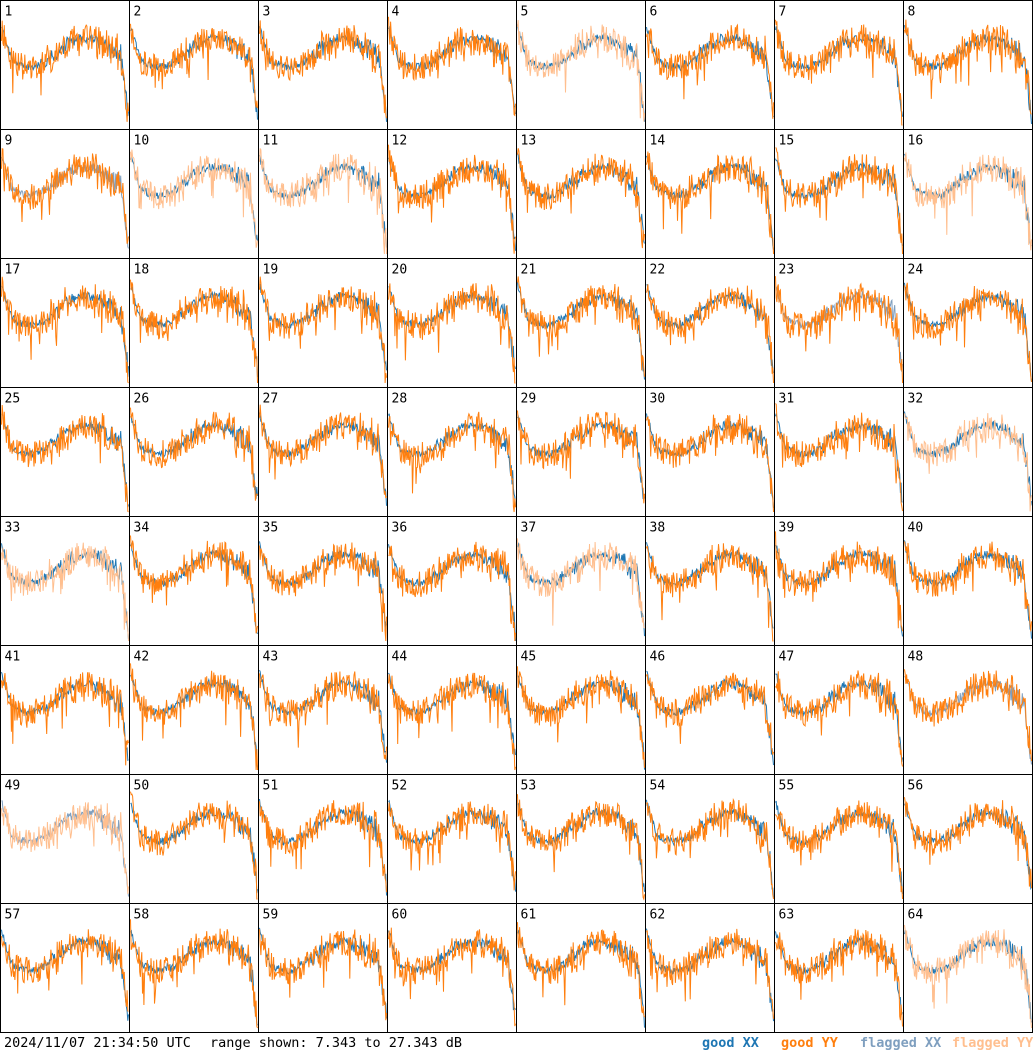 The image size is (1033, 1053). I want to click on panel-number-label: 43, so click(271, 657).